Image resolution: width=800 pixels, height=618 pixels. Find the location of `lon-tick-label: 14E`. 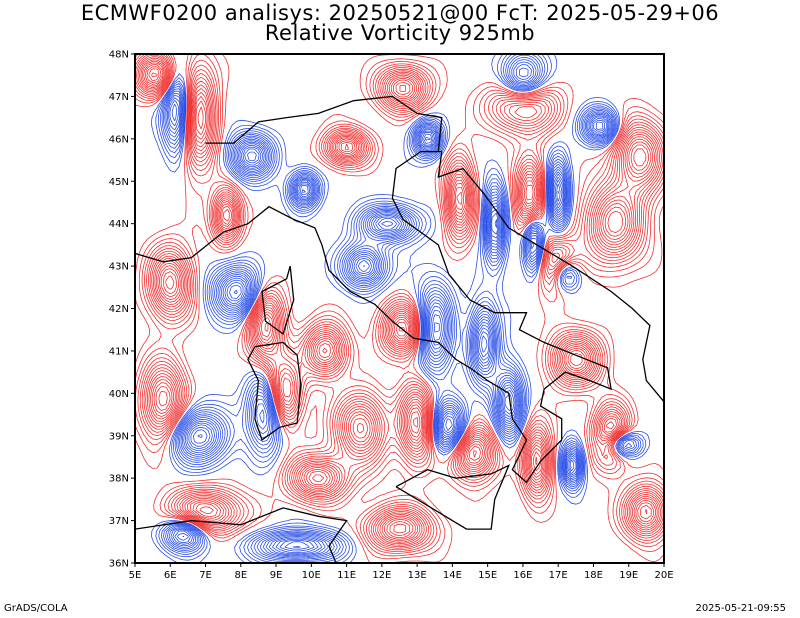

lon-tick-label: 14E is located at coordinates (452, 575).